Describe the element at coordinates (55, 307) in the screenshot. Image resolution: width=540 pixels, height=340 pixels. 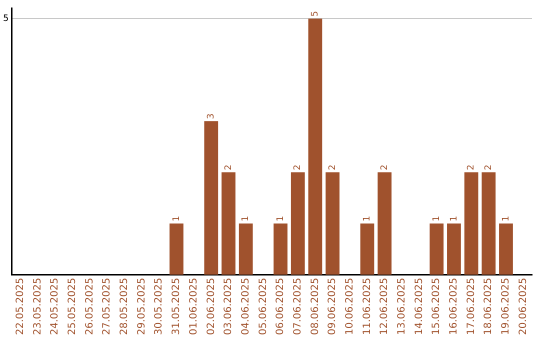
I see `x-tick-label: 24.05.2025` at that location.